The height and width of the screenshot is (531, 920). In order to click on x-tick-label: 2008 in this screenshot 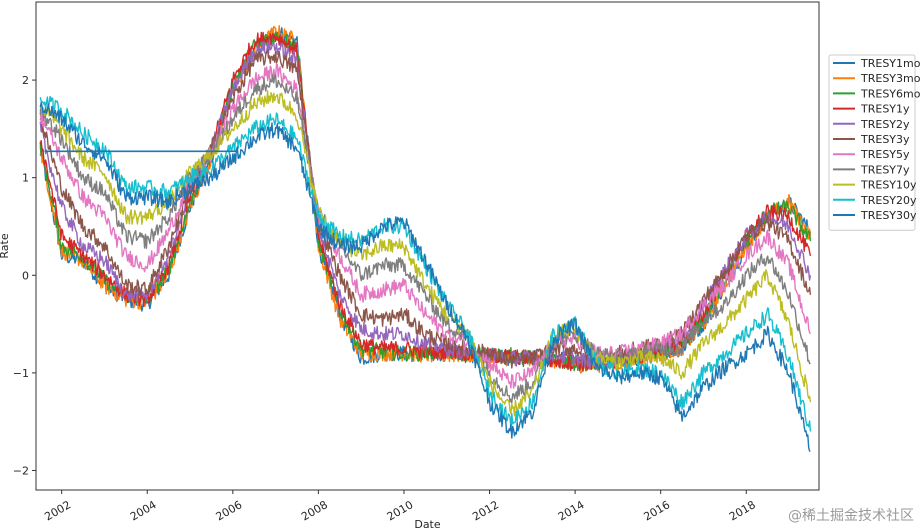, I will do `click(314, 510)`.